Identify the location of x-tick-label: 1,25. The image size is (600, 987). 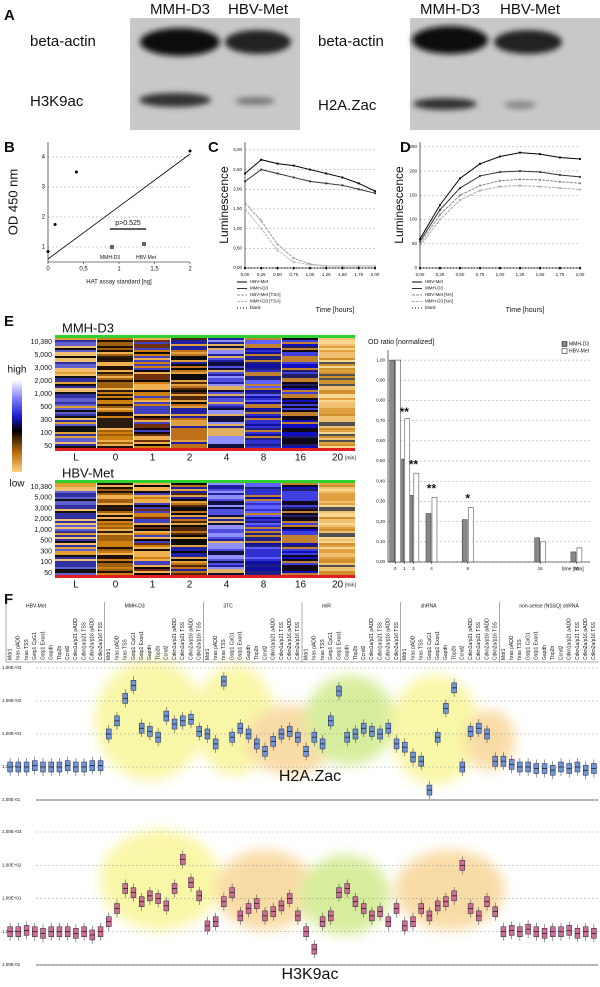
(326, 274).